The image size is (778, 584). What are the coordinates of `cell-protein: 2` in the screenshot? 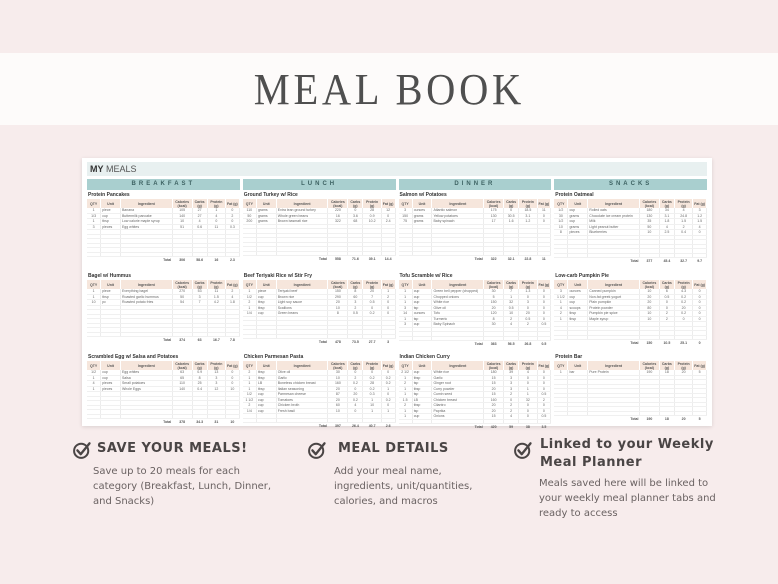 It's located at (528, 324).